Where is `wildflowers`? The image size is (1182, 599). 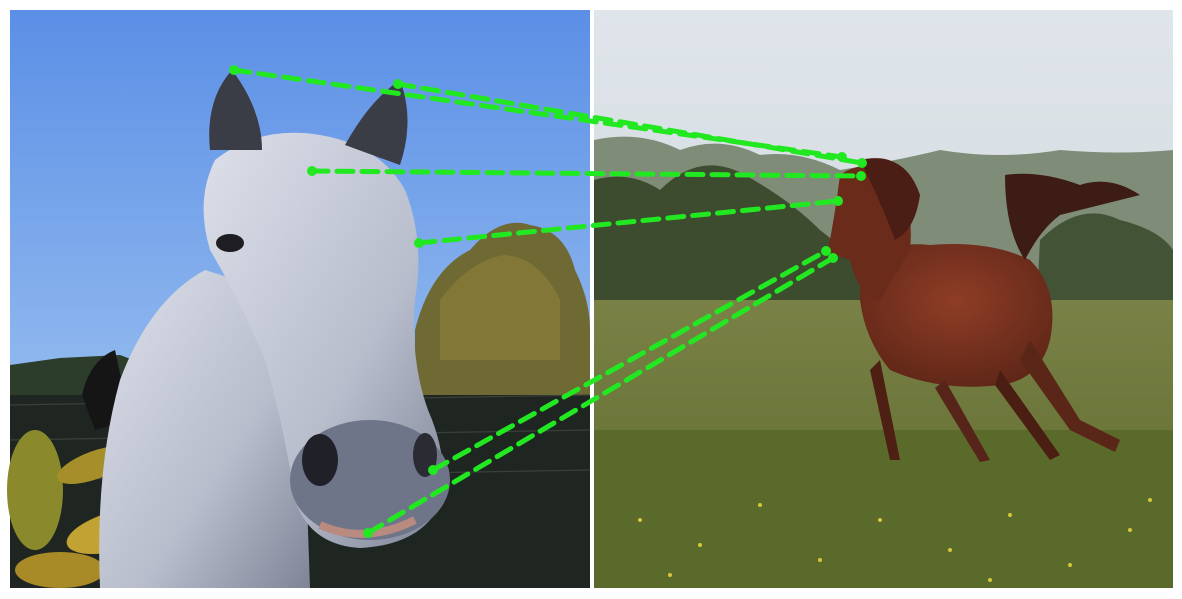 wildflowers is located at coordinates (895, 540).